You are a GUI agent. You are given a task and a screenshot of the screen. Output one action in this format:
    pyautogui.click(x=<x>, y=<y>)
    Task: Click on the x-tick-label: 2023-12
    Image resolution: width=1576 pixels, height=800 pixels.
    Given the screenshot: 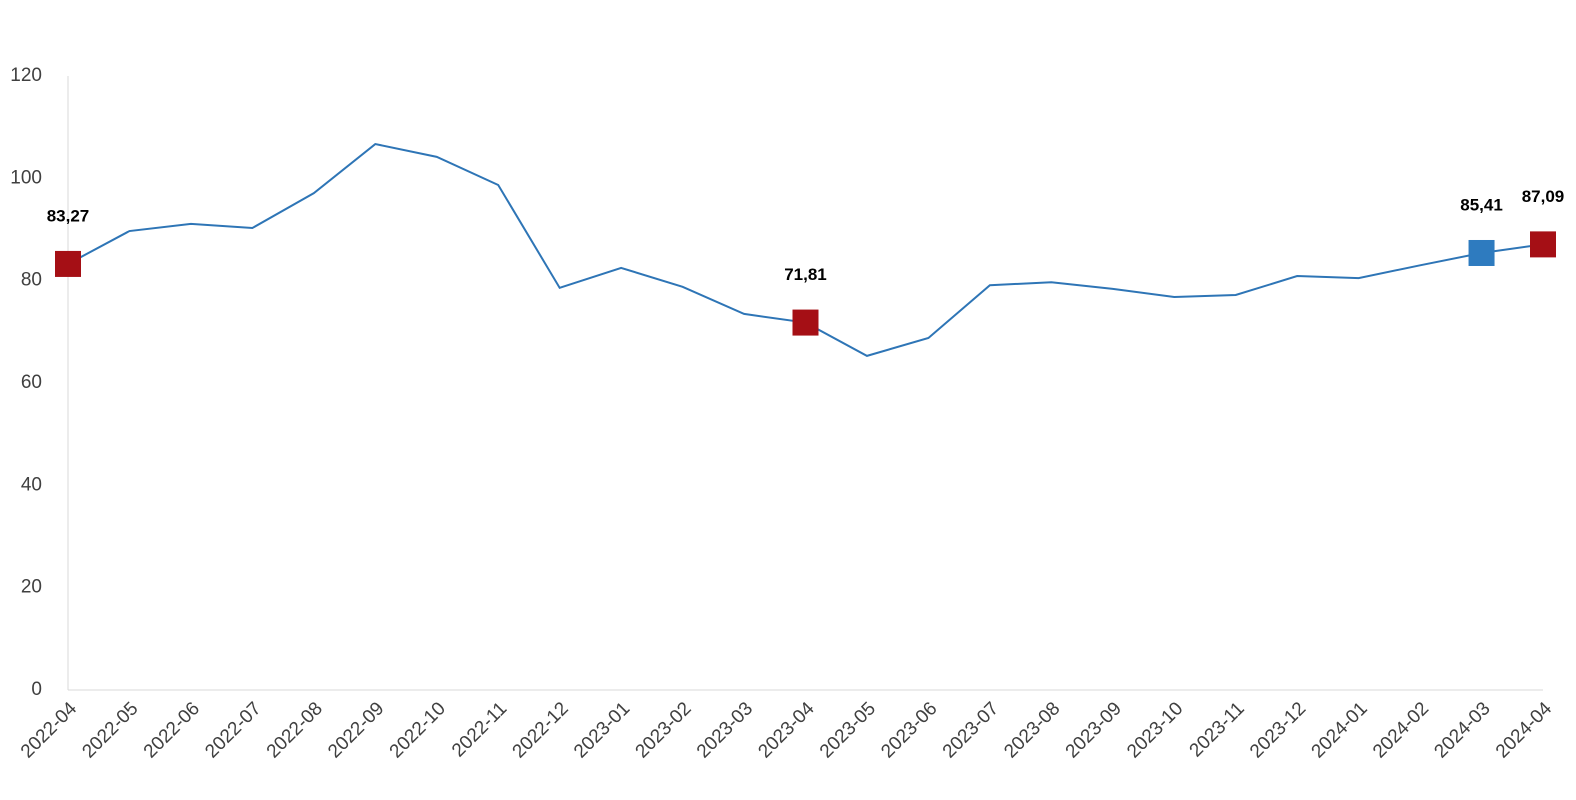 What is the action you would take?
    pyautogui.click(x=1278, y=730)
    